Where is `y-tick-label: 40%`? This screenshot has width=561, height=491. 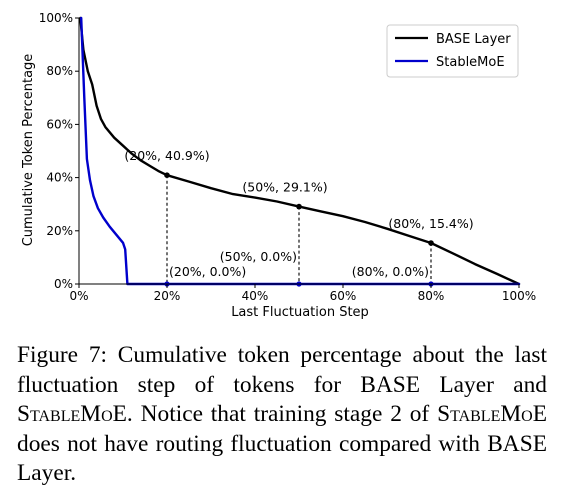
y-tick-label: 40% is located at coordinates (59, 178).